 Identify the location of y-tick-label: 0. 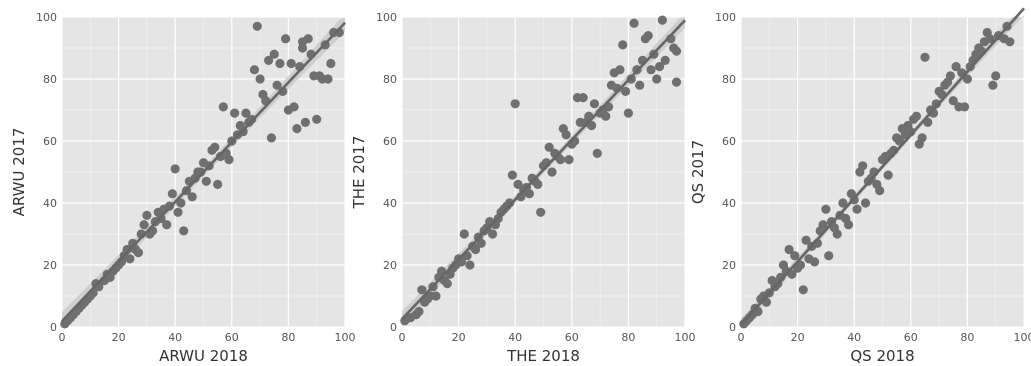
(732, 327).